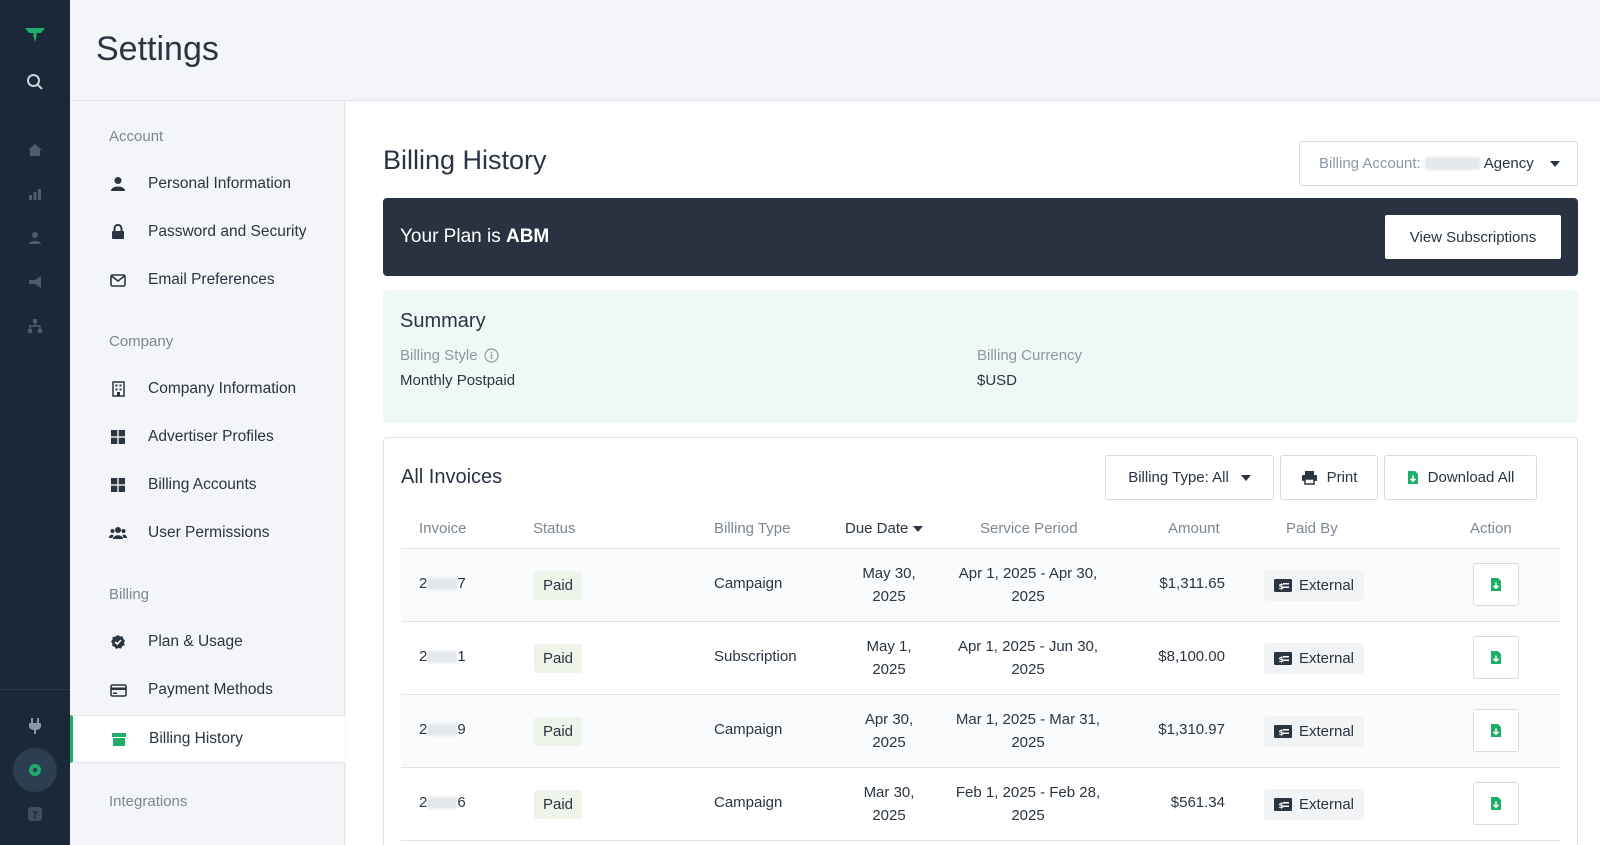  Describe the element at coordinates (443, 528) in the screenshot. I see `col-invoice: Invoice` at that location.